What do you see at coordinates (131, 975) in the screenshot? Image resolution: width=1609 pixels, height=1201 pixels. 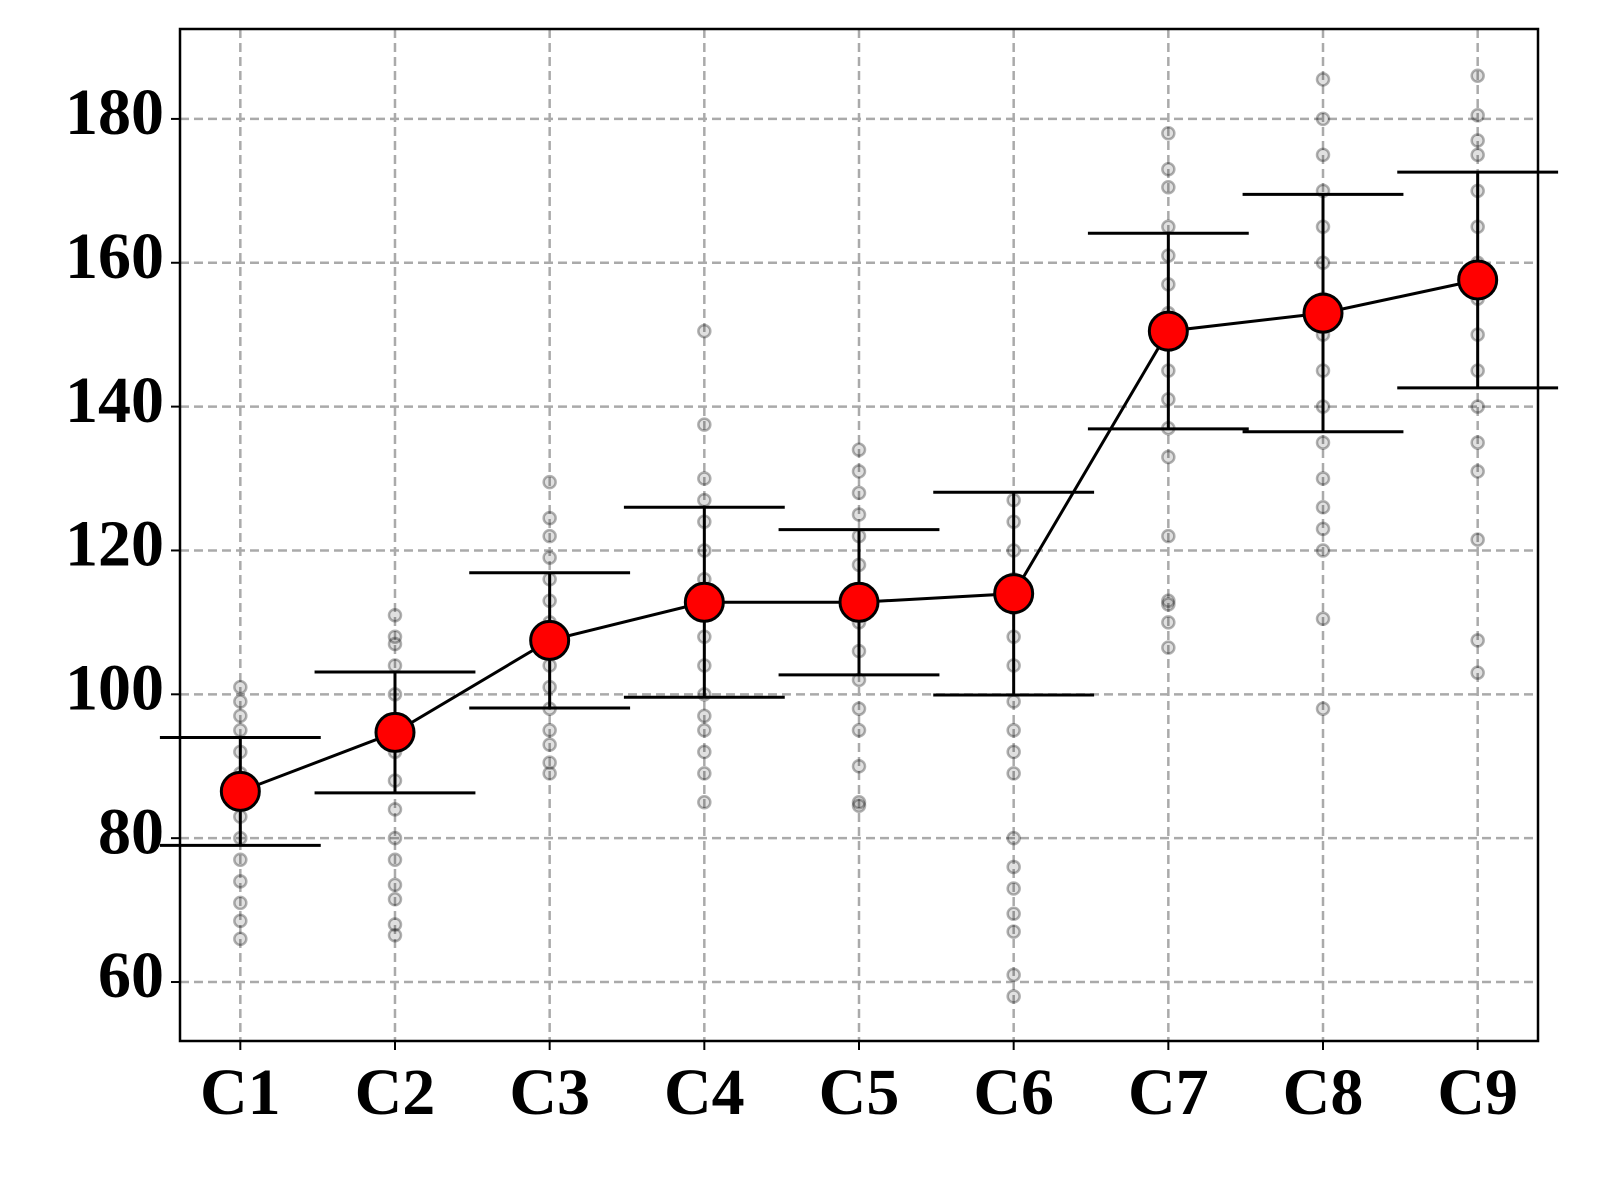 I see `y-tick-label: 60` at bounding box center [131, 975].